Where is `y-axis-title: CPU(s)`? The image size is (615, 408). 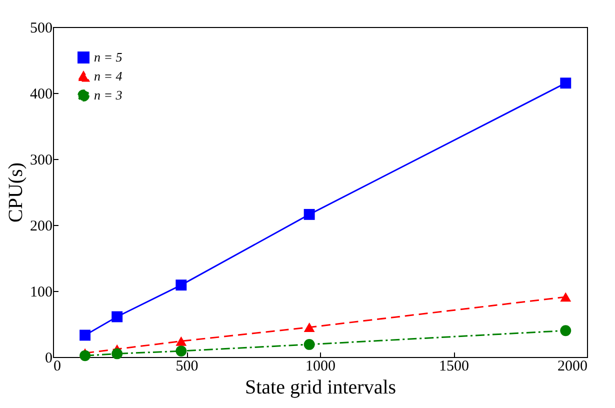 y-axis-title: CPU(s) is located at coordinates (16, 192).